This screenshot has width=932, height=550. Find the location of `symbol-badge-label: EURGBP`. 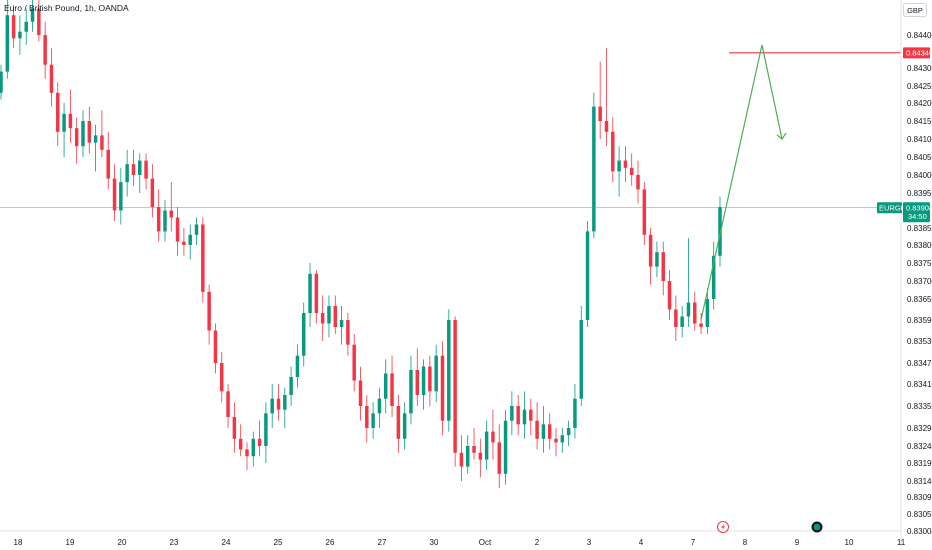

symbol-badge-label: EURGBP is located at coordinates (895, 207).